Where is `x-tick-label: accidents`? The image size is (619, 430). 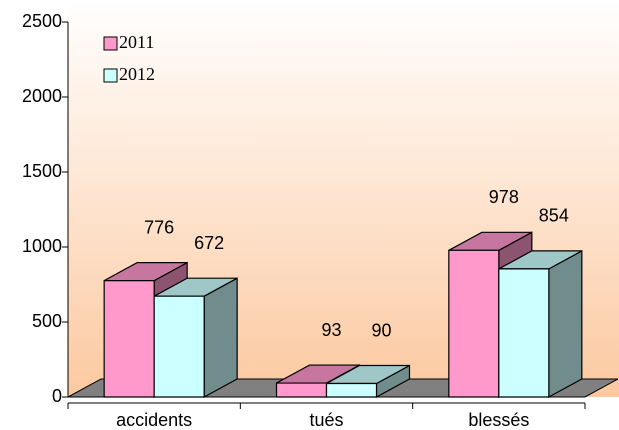
x-tick-label: accidents is located at coordinates (154, 420).